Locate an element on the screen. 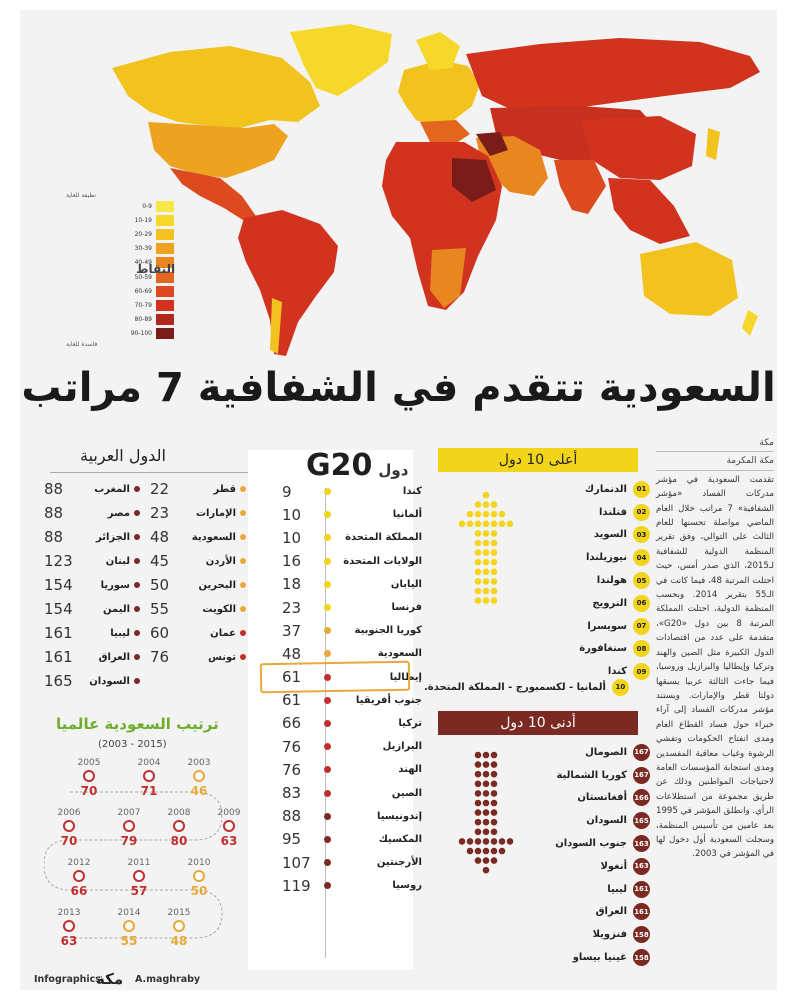 The width and height of the screenshot is (797, 1000). arab-country-rank: 60 is located at coordinates (160, 633).